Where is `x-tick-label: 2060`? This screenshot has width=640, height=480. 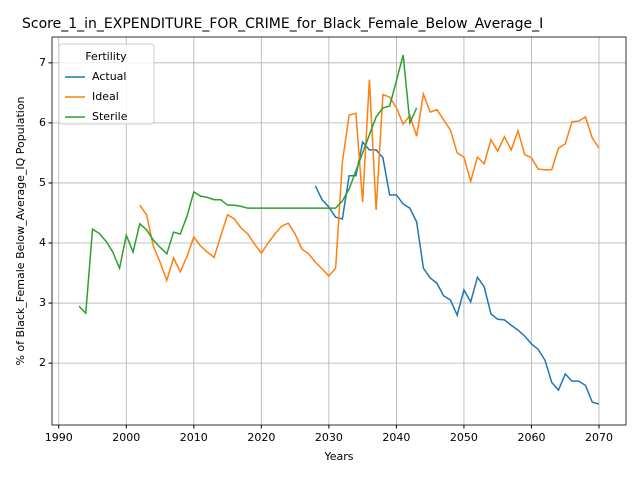 x-tick-label: 2060 is located at coordinates (531, 437).